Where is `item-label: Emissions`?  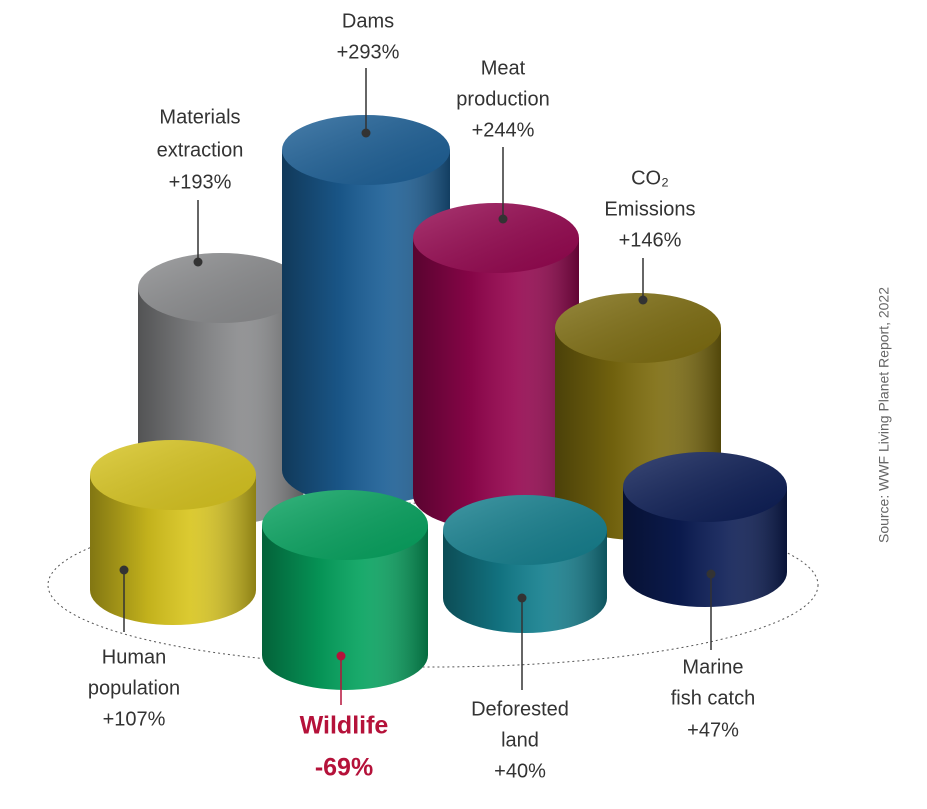 item-label: Emissions is located at coordinates (649, 209).